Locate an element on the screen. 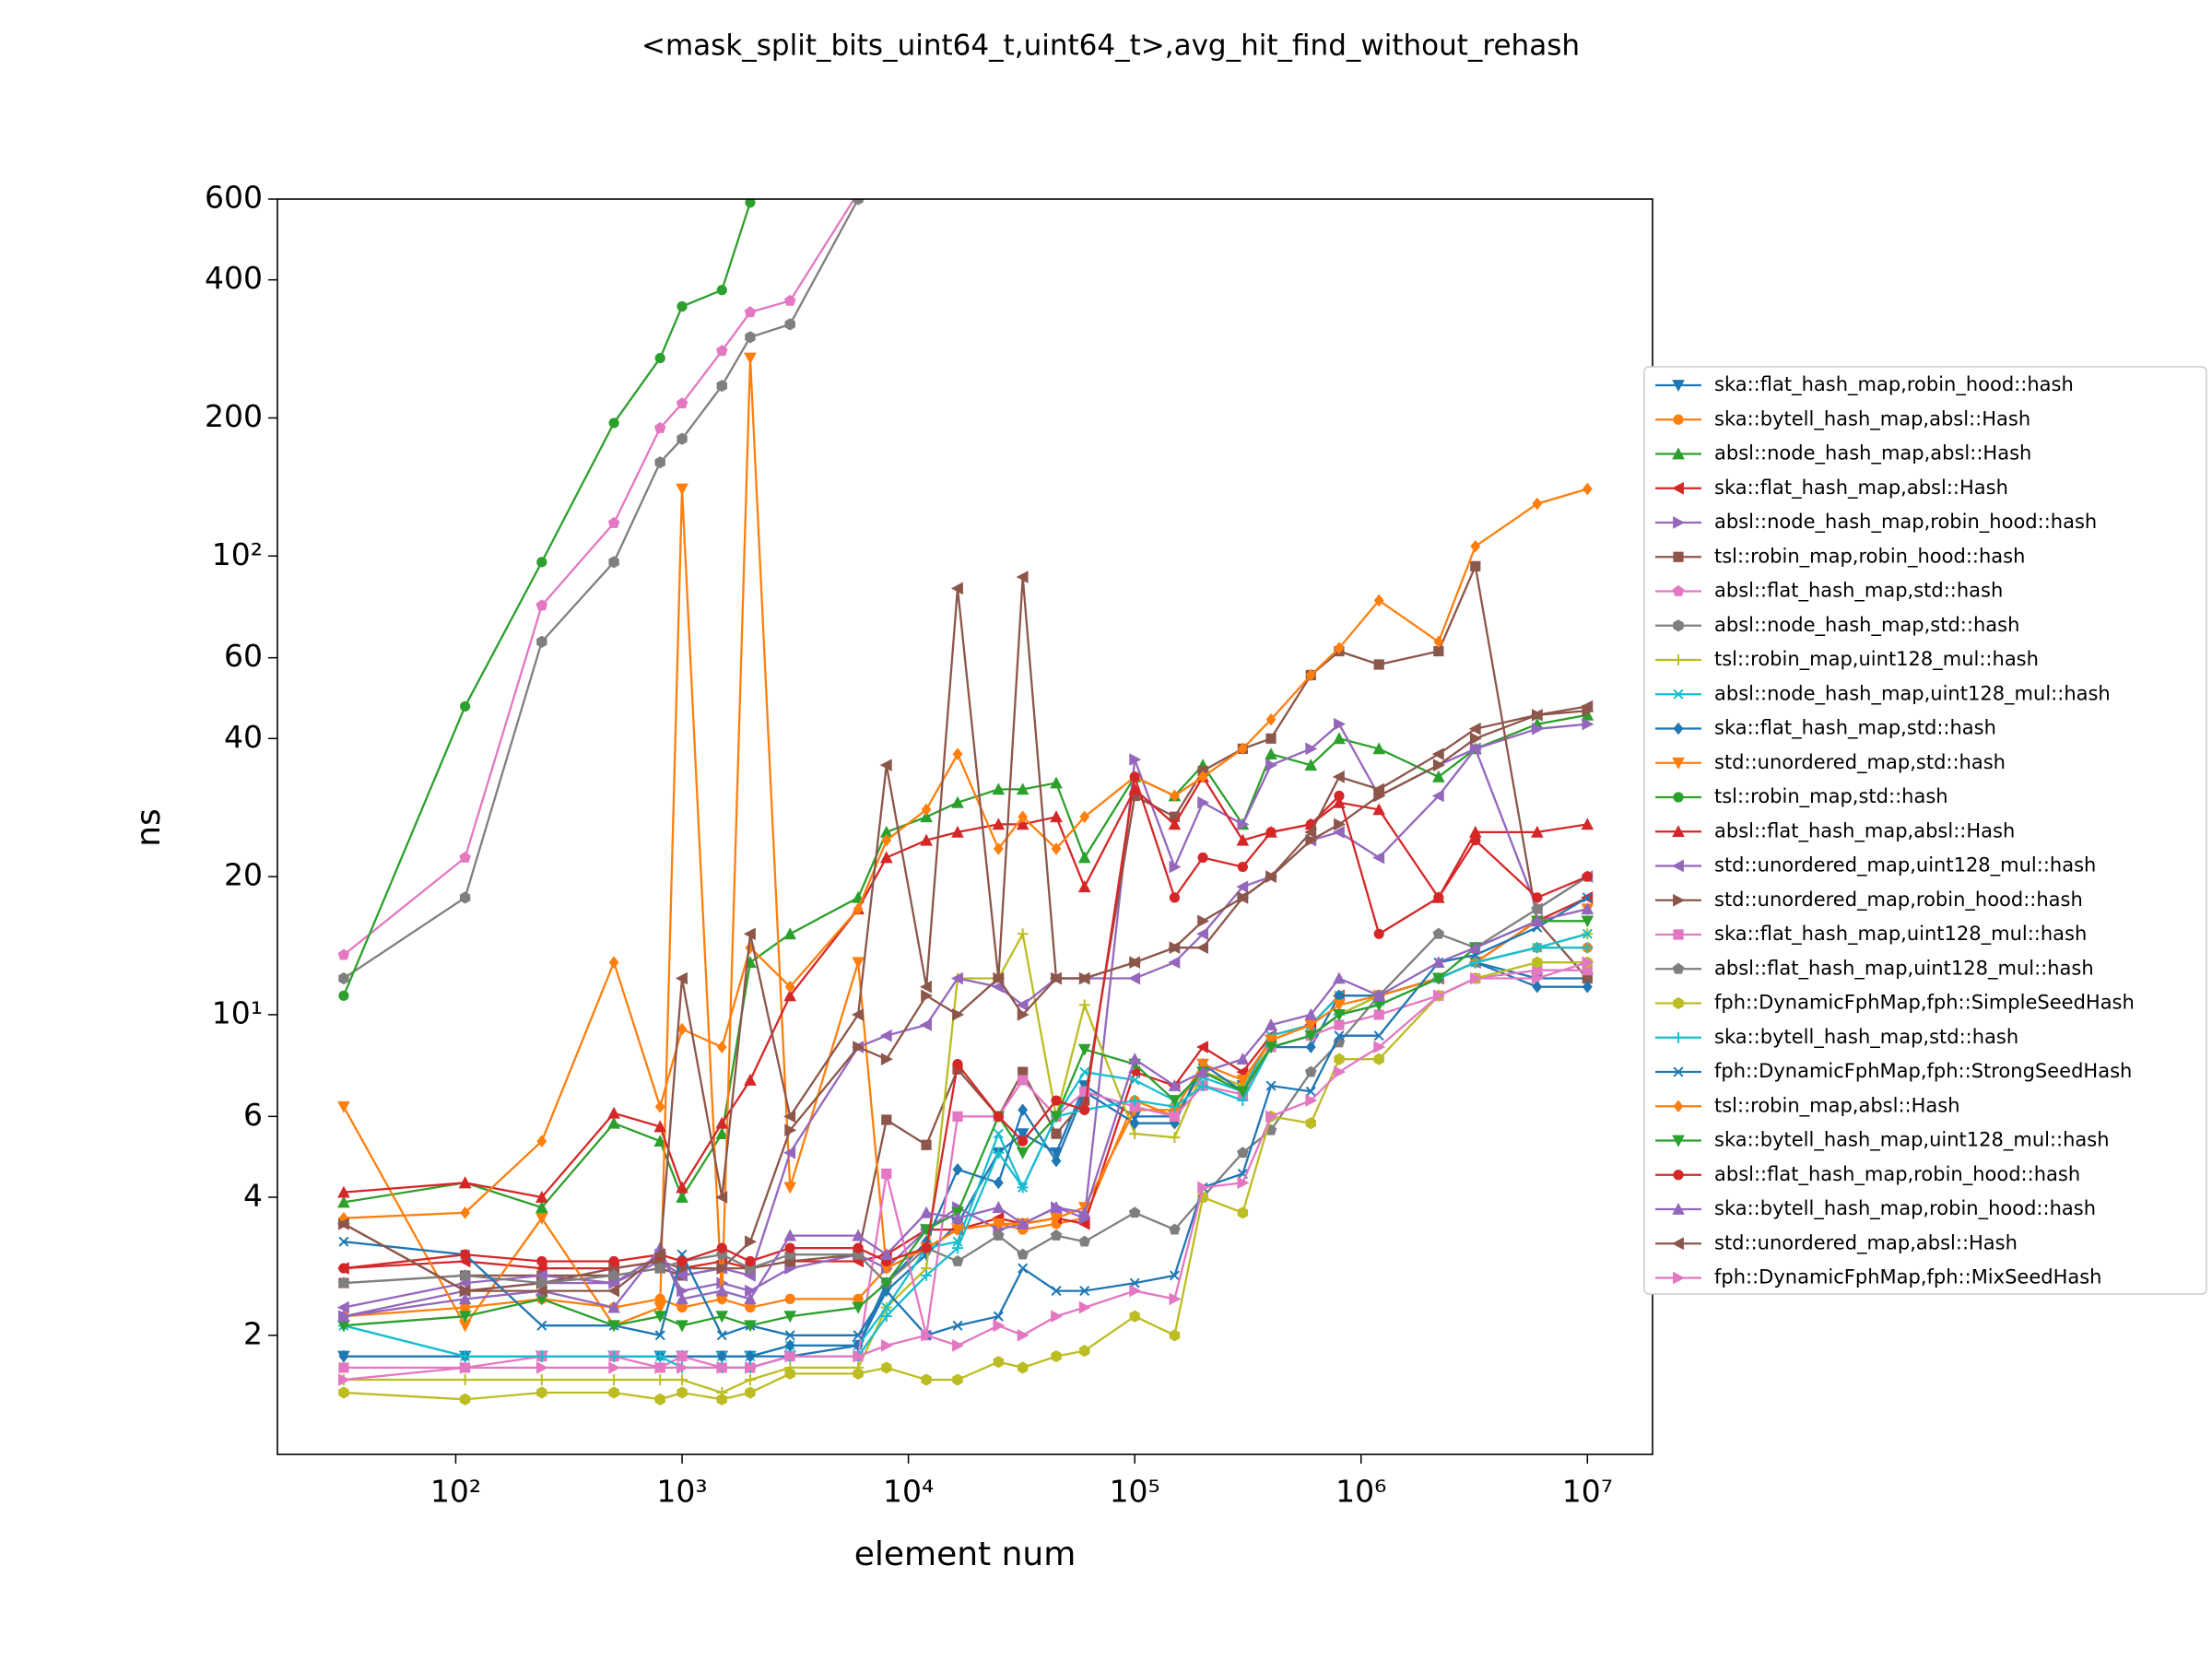  legend-label: absl::flat_hash_map,robin_hood::hash is located at coordinates (1897, 1174).